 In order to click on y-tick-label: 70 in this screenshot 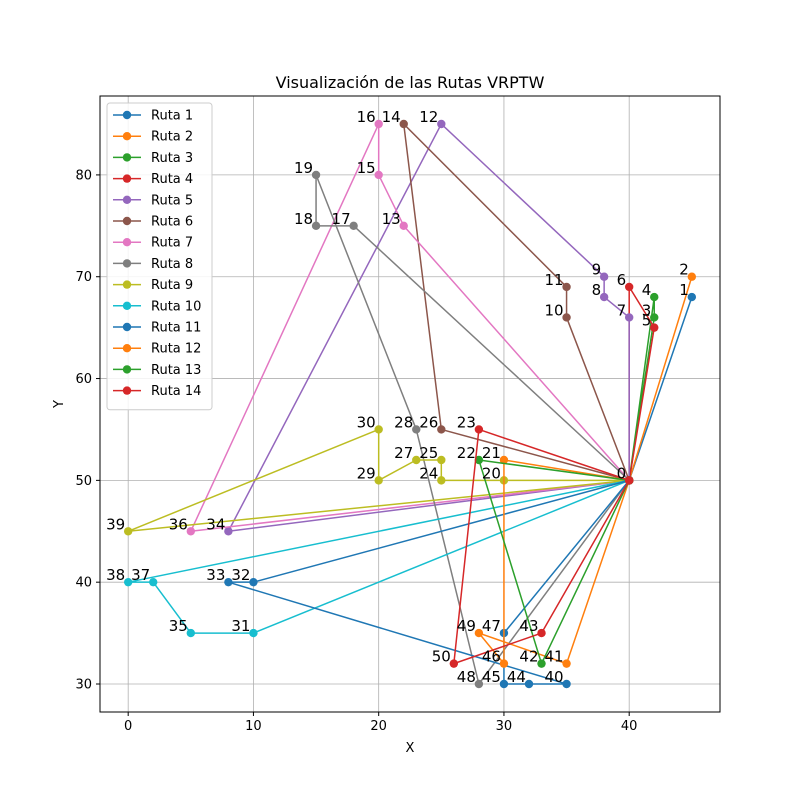, I will do `click(83, 277)`.